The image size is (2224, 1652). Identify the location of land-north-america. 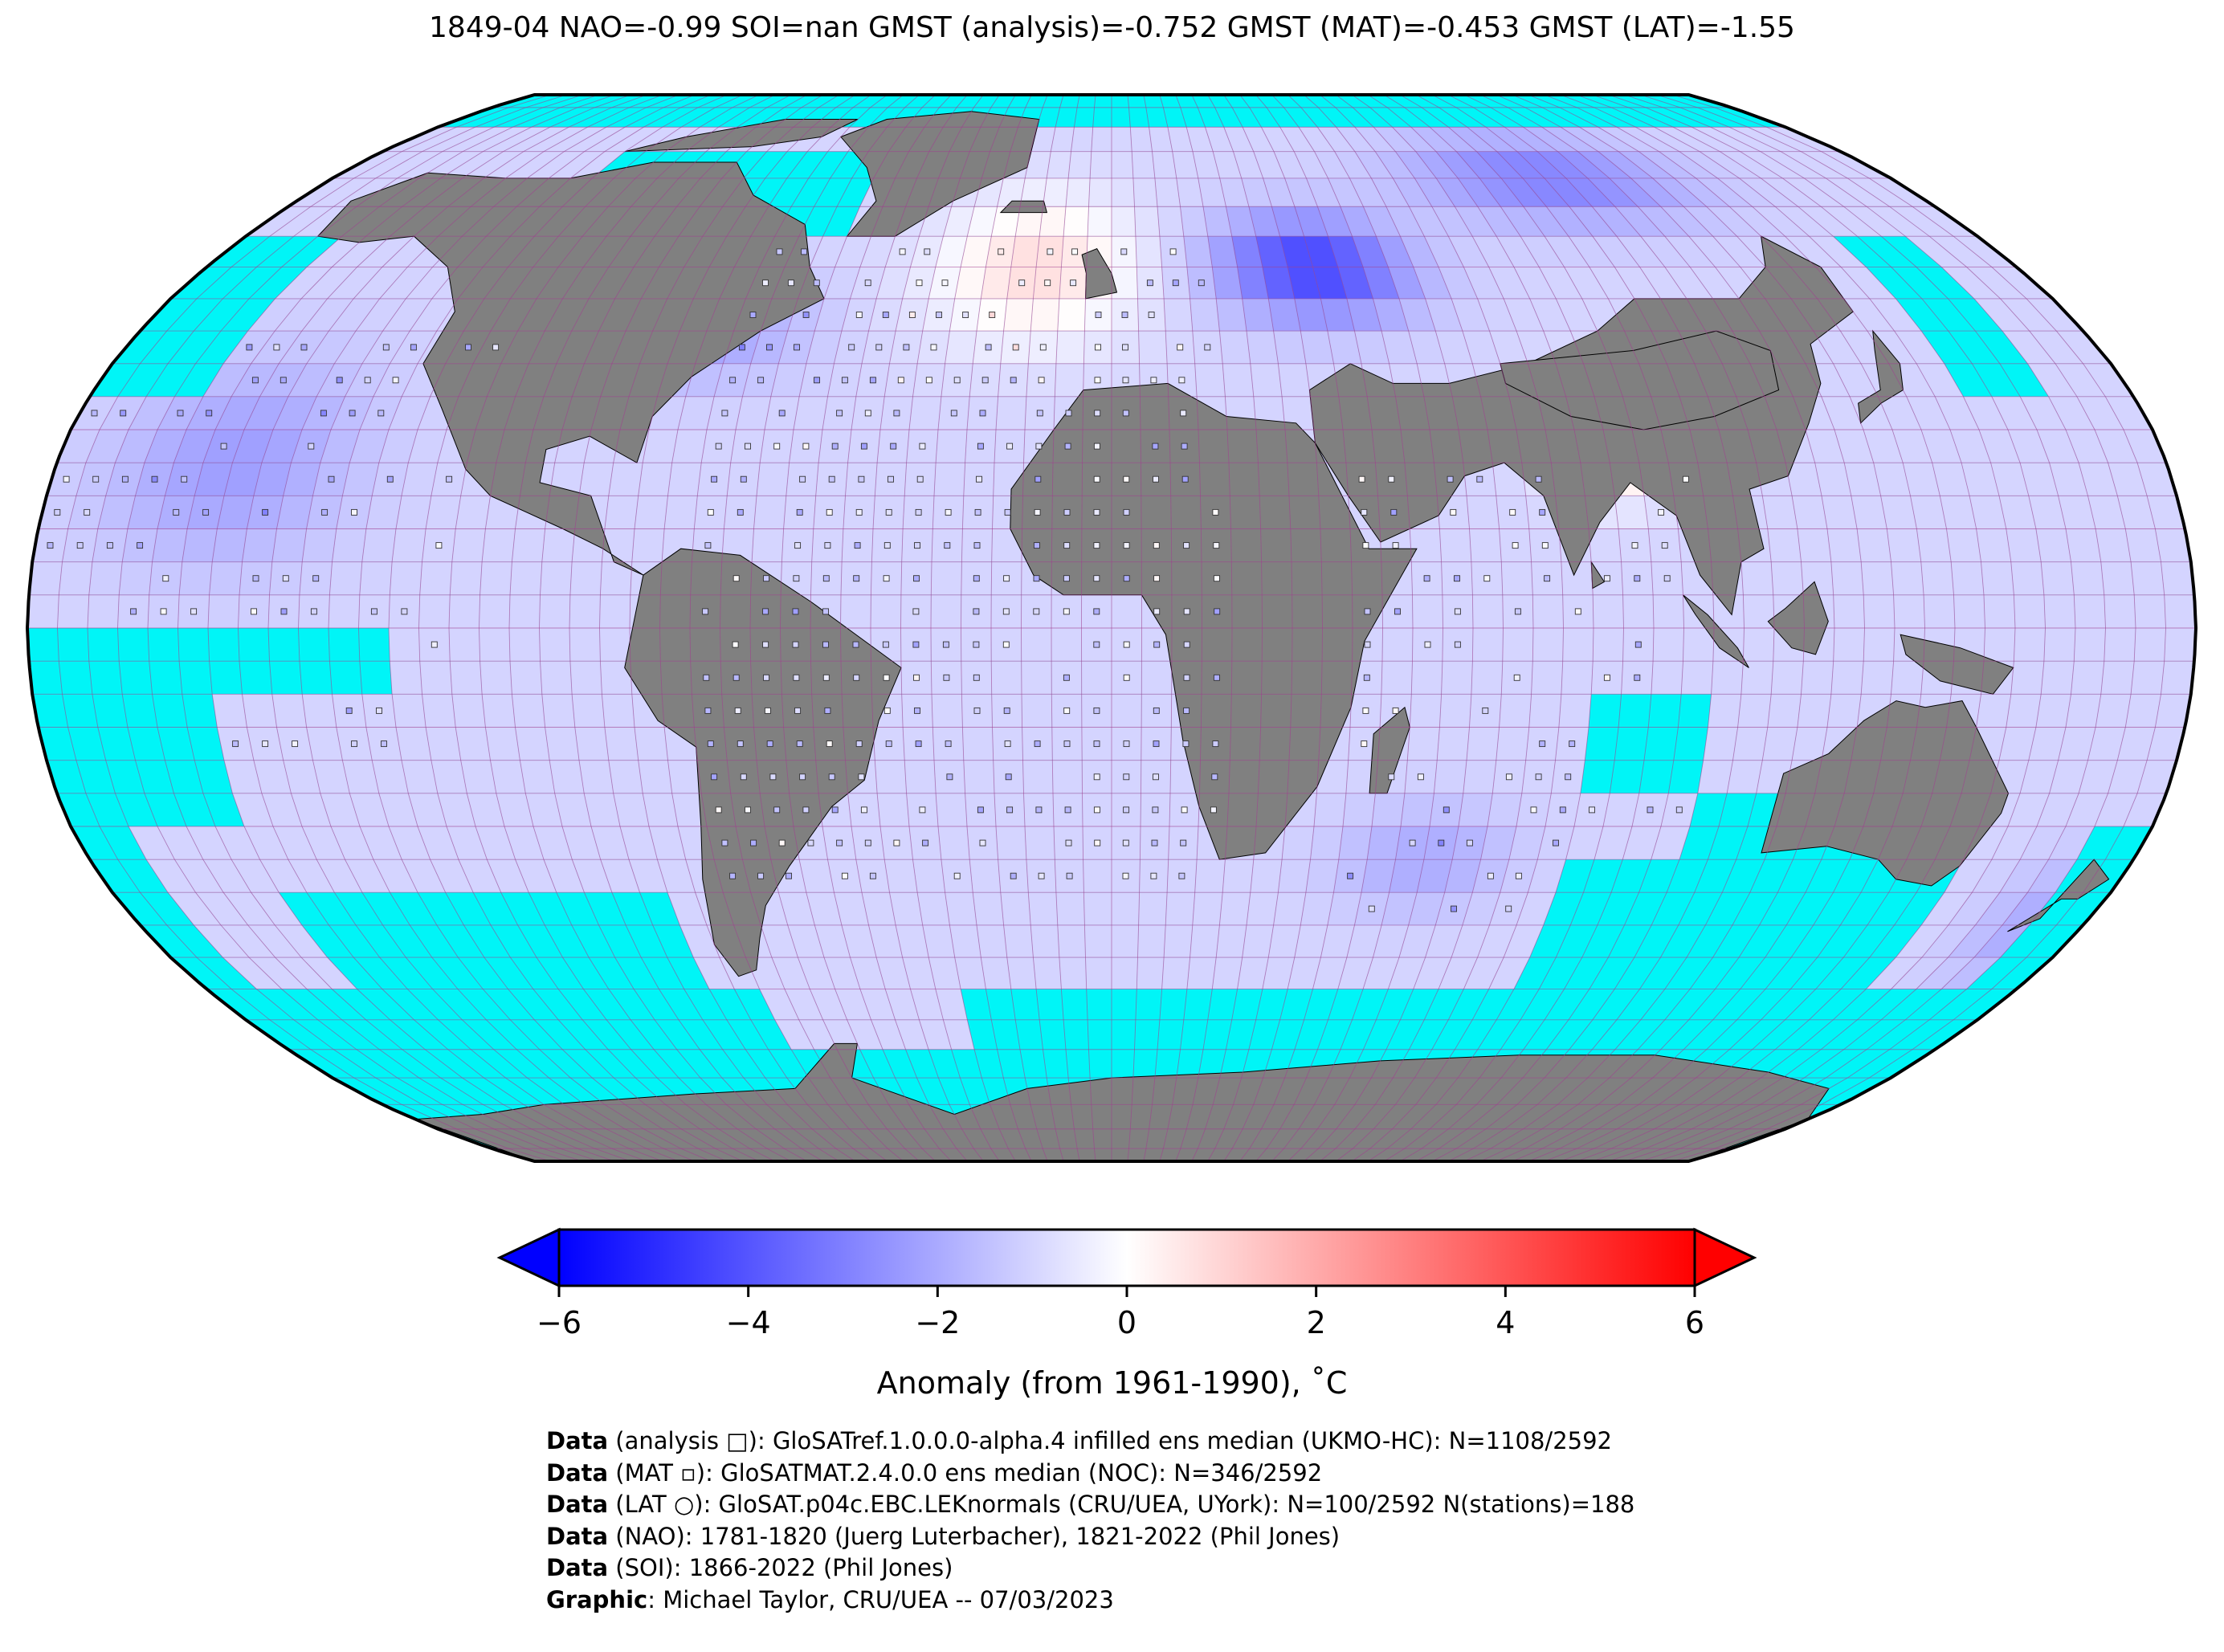
(570, 368).